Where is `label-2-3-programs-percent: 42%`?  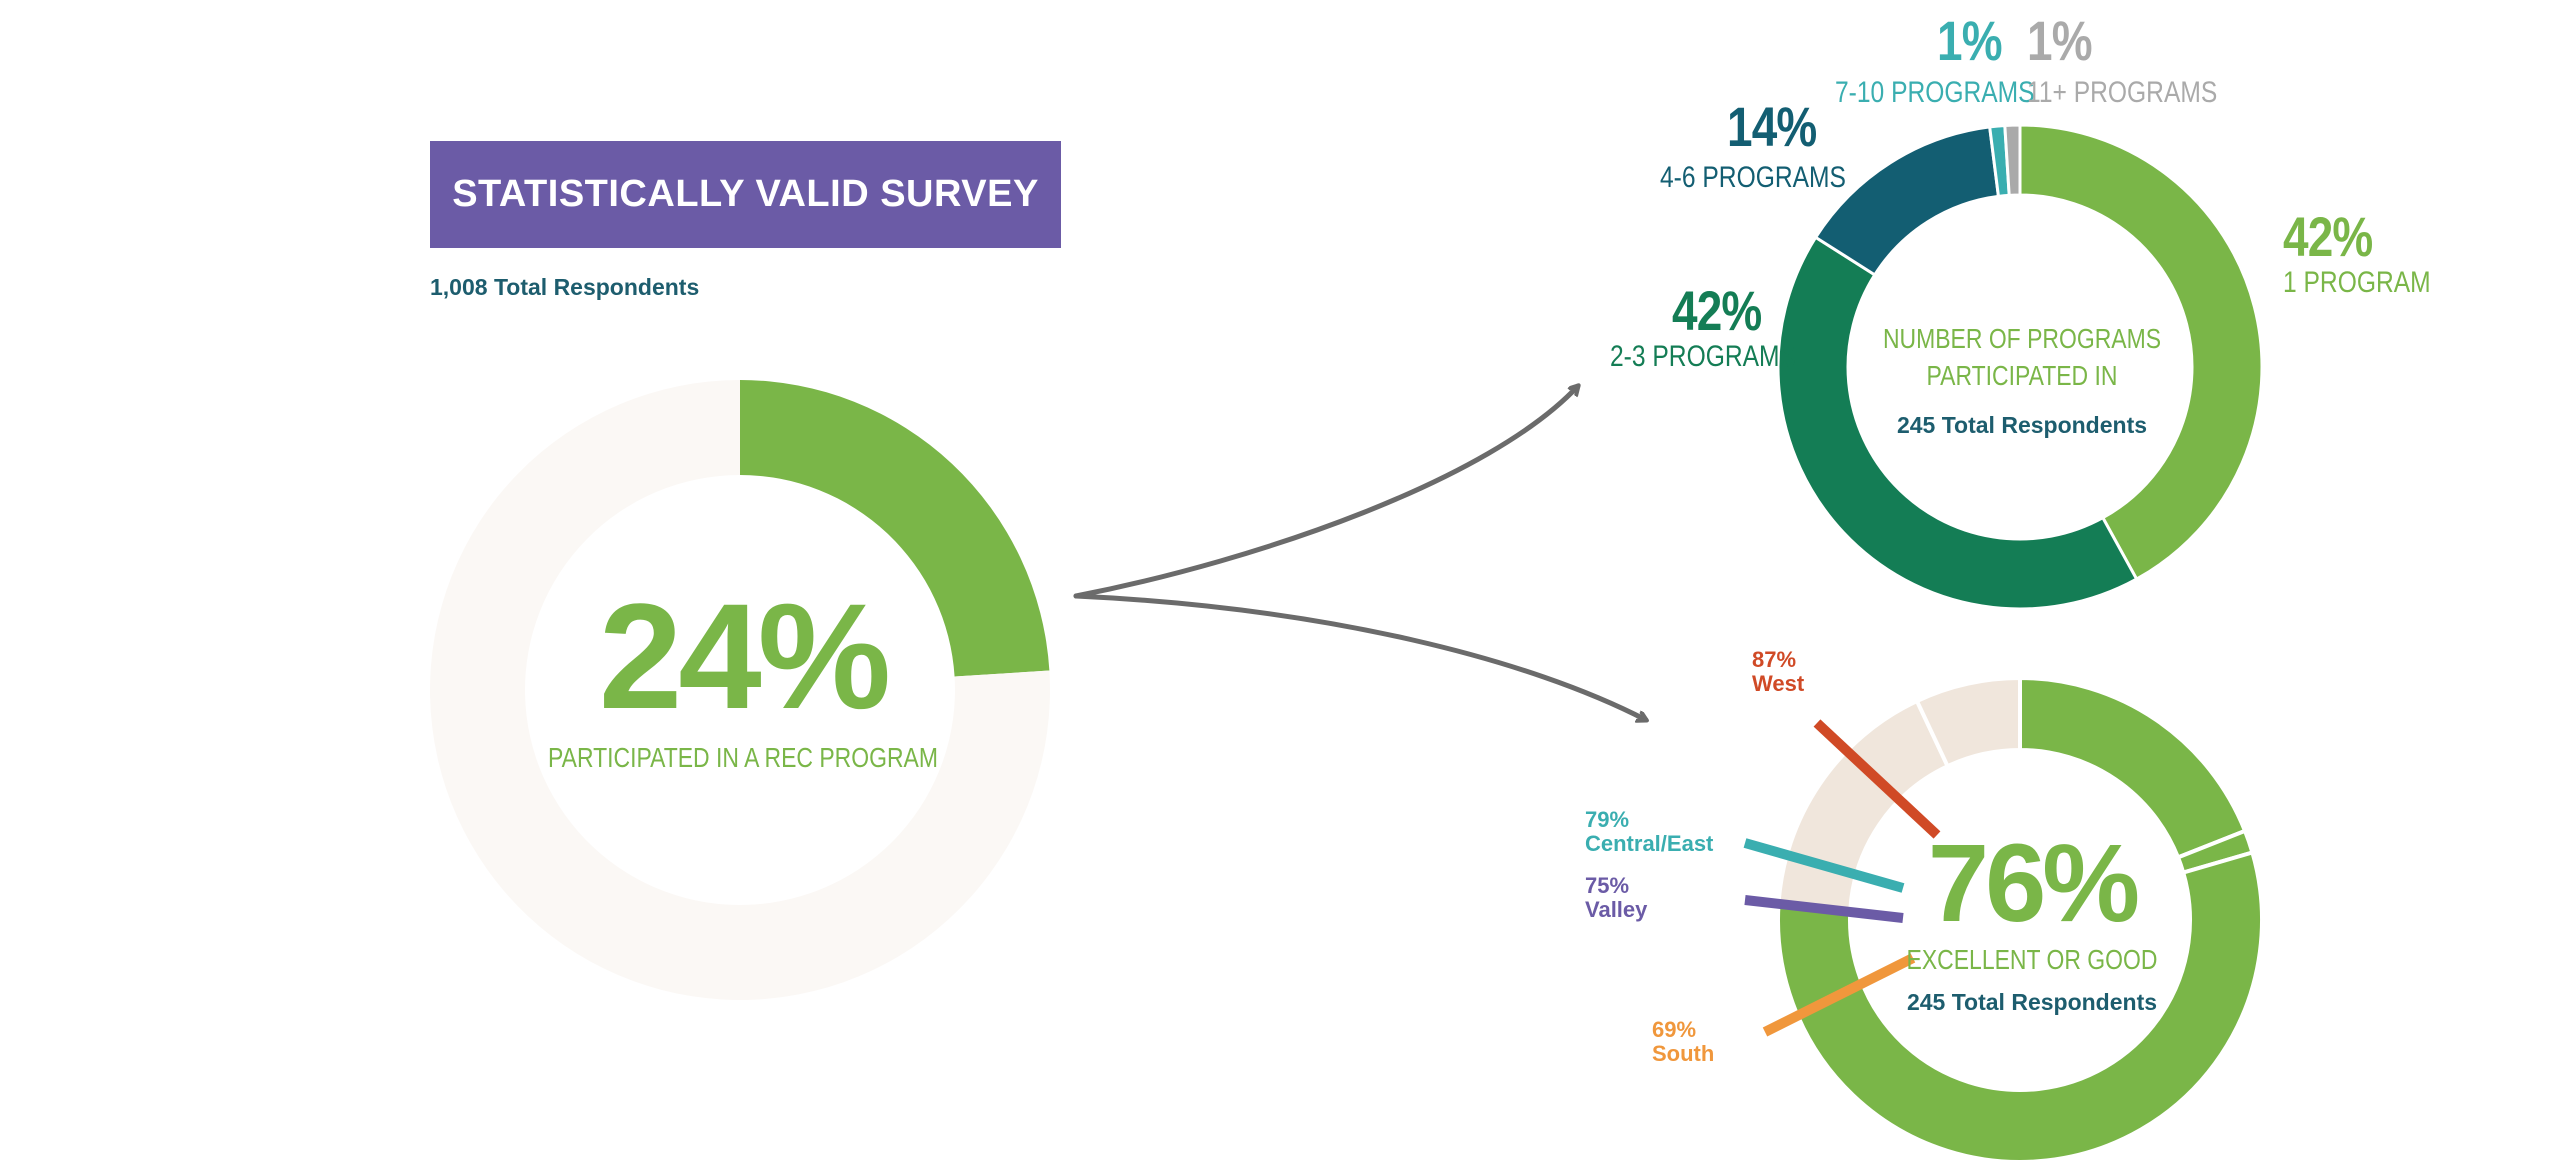 label-2-3-programs-percent: 42% is located at coordinates (1717, 310).